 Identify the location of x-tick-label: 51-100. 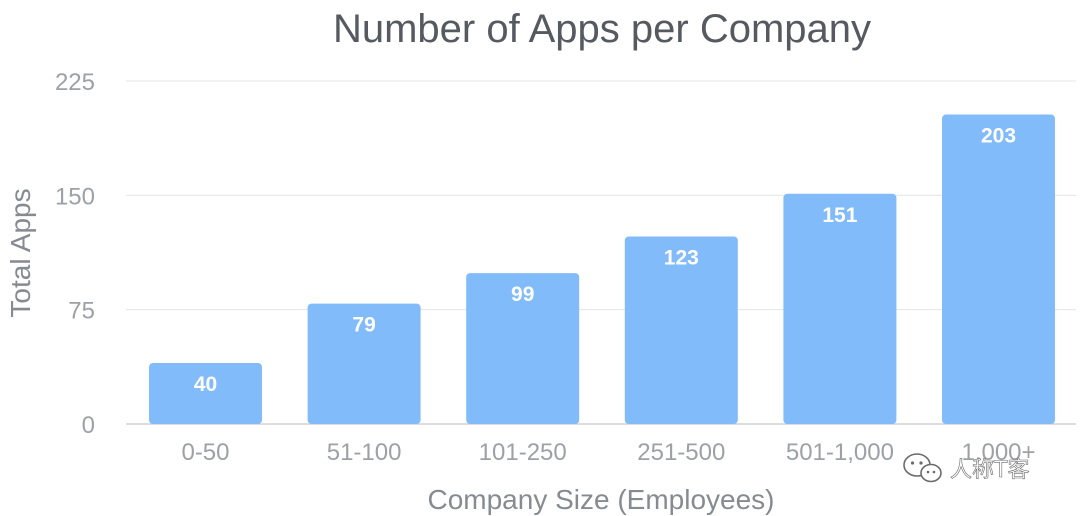
(364, 452).